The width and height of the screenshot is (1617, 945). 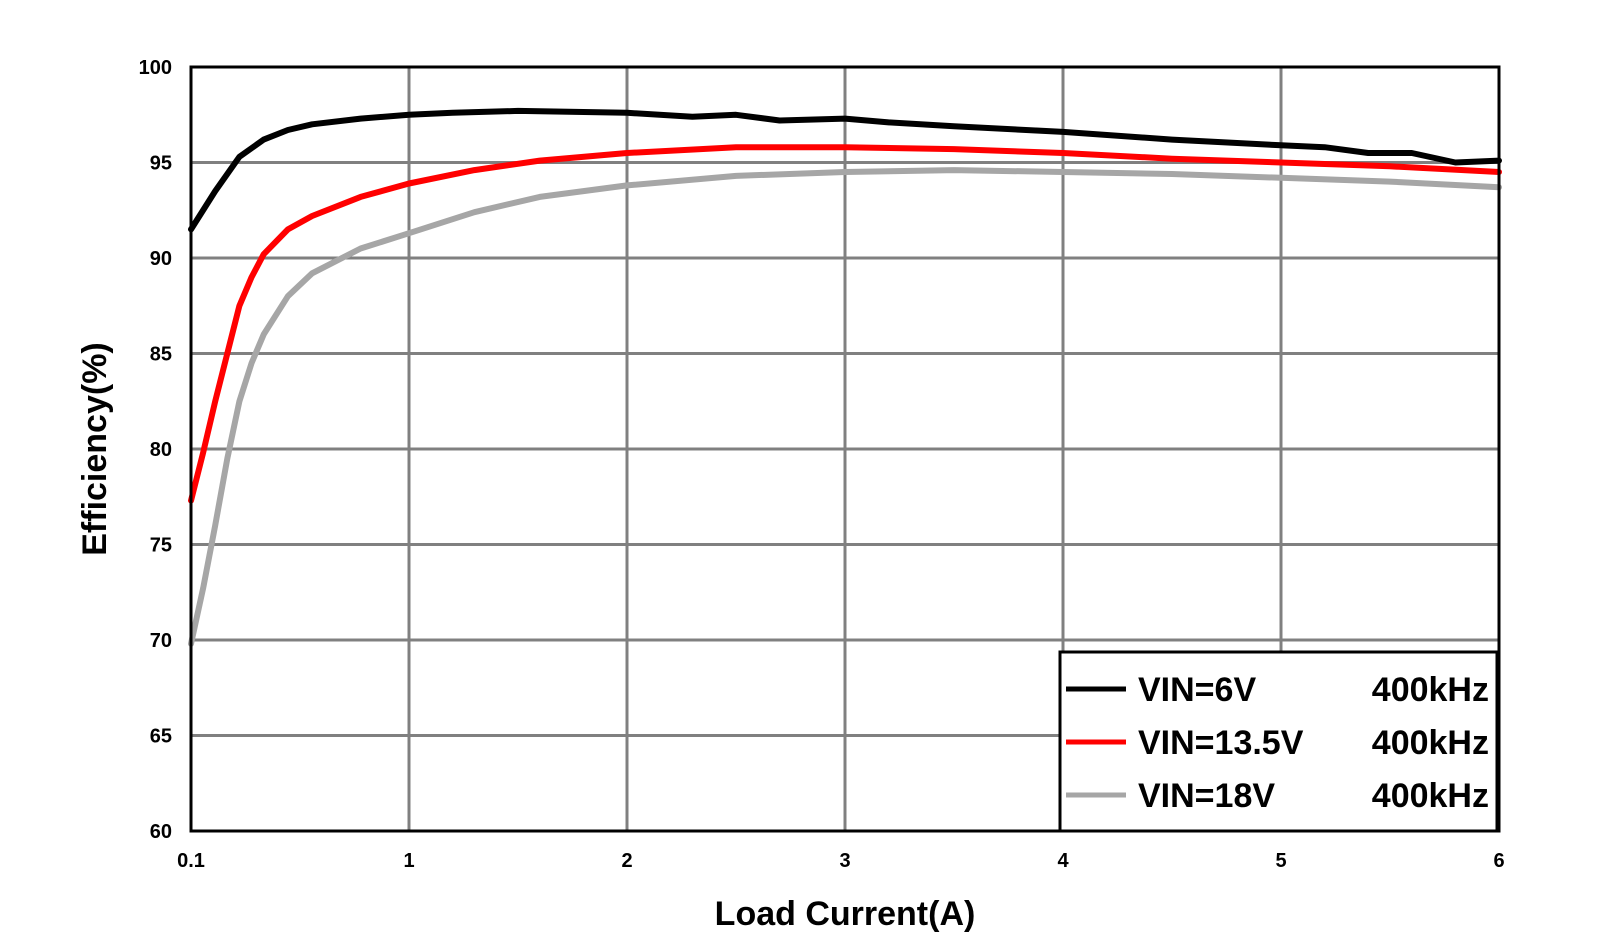 I want to click on y-tick-label: 75, so click(x=161, y=546).